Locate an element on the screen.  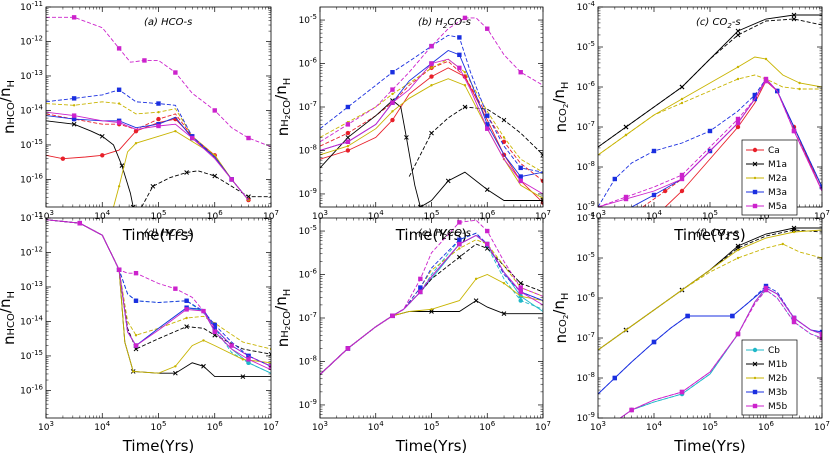
series-line-m1a-solid is located at coordinates (90, 163).